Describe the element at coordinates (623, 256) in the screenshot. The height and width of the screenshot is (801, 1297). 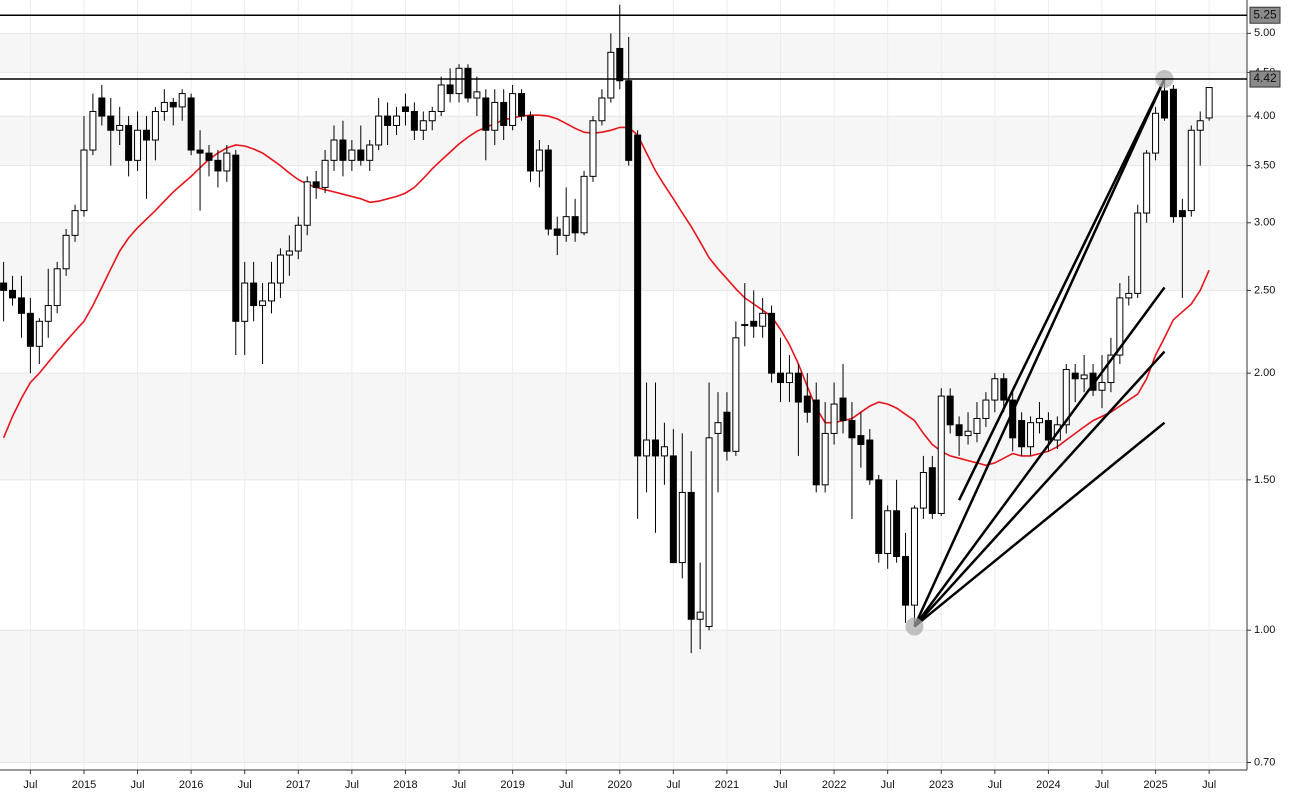
I see `band` at that location.